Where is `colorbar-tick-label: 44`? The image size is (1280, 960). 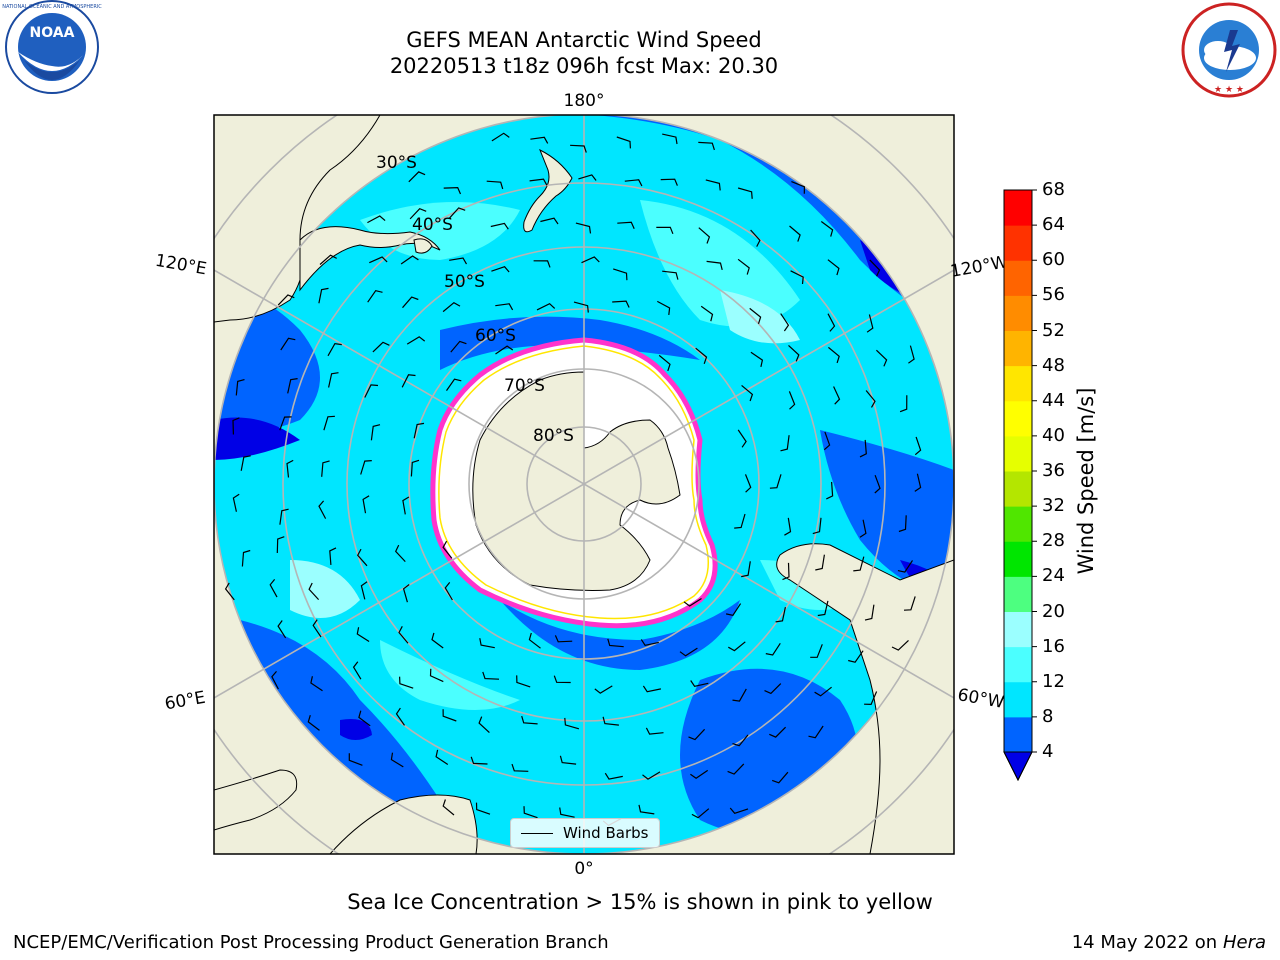 colorbar-tick-label: 44 is located at coordinates (1053, 400).